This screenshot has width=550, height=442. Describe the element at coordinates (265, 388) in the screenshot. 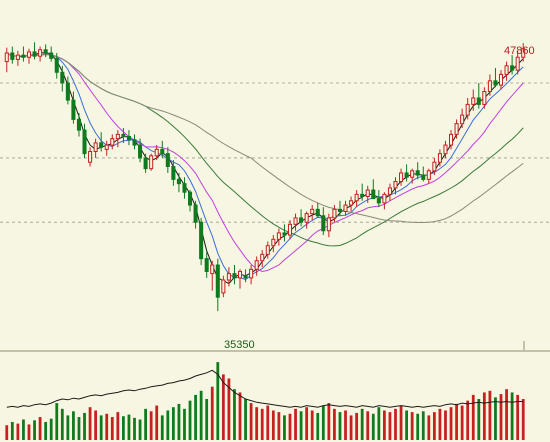

I see `volume-average-line` at that location.